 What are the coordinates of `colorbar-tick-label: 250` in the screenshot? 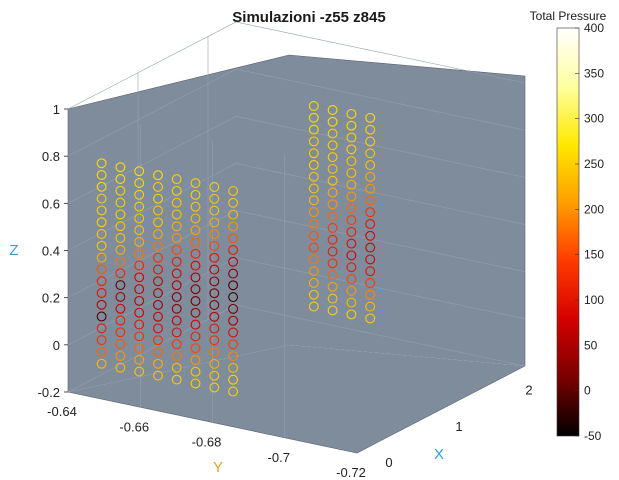 It's located at (594, 164).